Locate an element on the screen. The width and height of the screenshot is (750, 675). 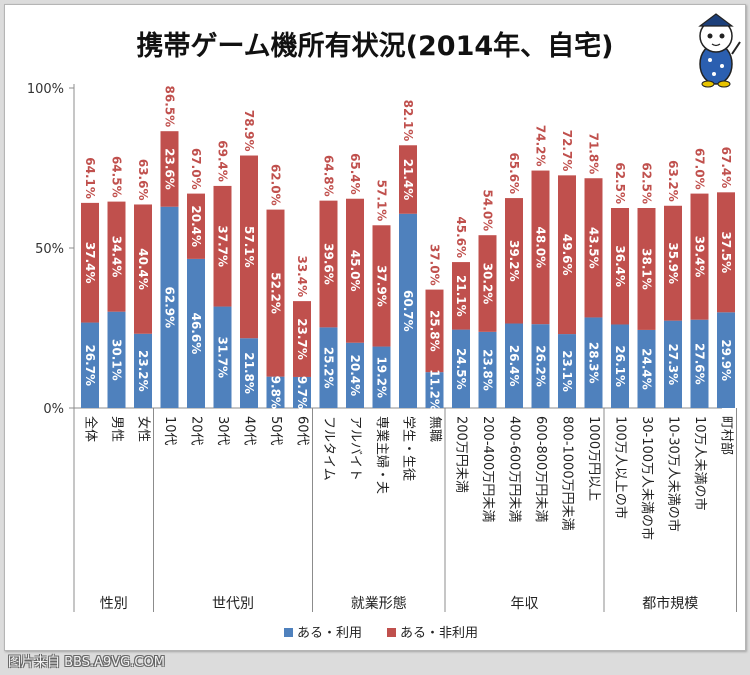
data-label-nonuse: 23.7% is located at coordinates (302, 339).